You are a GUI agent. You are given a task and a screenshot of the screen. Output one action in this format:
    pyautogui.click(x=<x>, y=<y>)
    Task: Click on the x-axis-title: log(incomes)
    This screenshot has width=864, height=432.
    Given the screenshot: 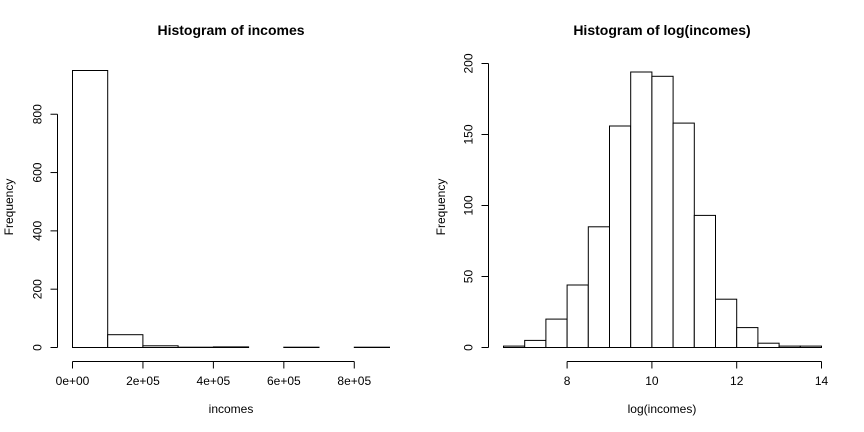 What is the action you would take?
    pyautogui.click(x=662, y=409)
    